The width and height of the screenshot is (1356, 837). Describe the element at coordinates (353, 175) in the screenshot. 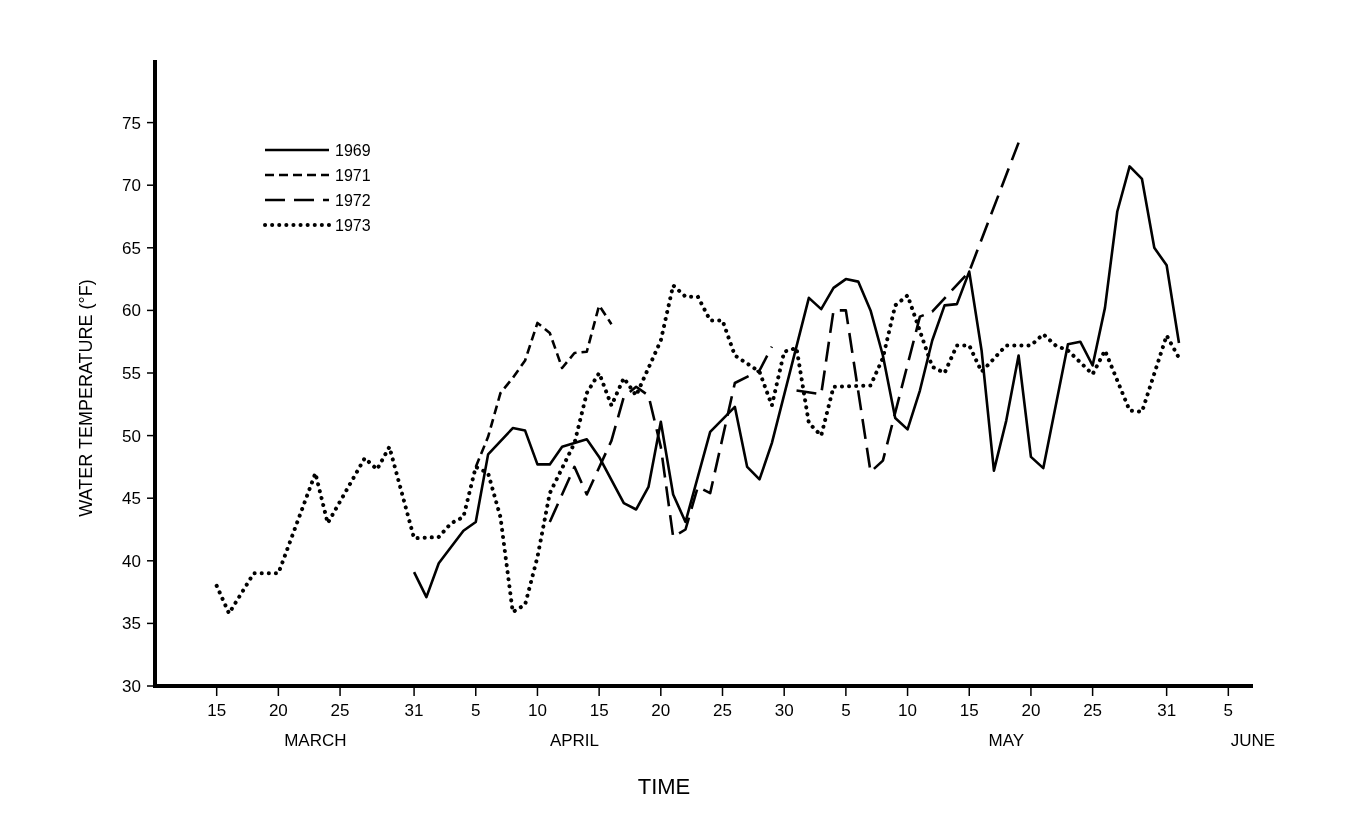

I see `legend-label: 1971` at that location.